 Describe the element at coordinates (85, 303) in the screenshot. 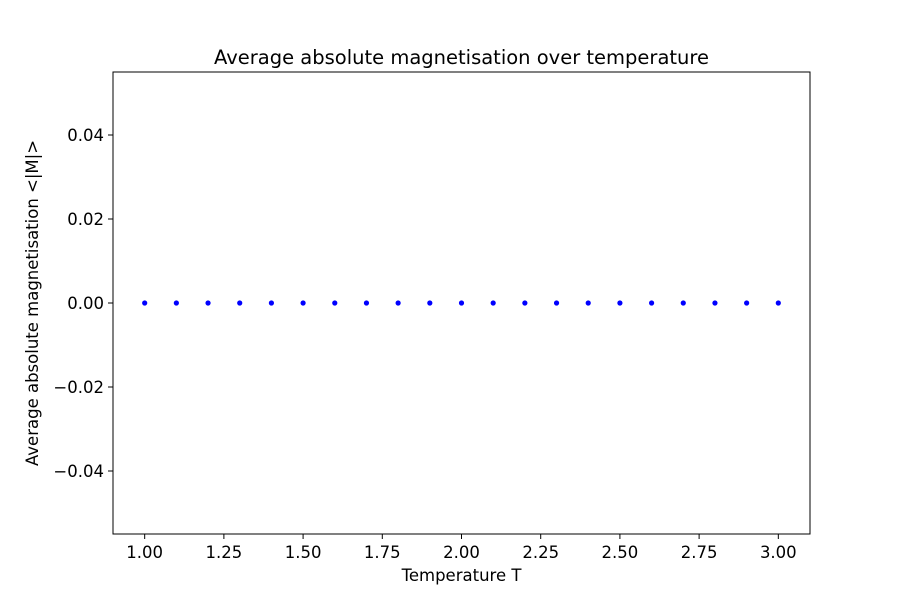

I see `y-tick-label: 0.00` at that location.